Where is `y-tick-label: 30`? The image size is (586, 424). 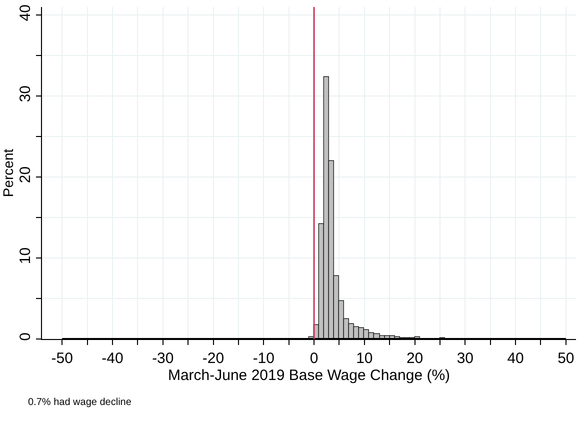
y-tick-label: 30 is located at coordinates (25, 93).